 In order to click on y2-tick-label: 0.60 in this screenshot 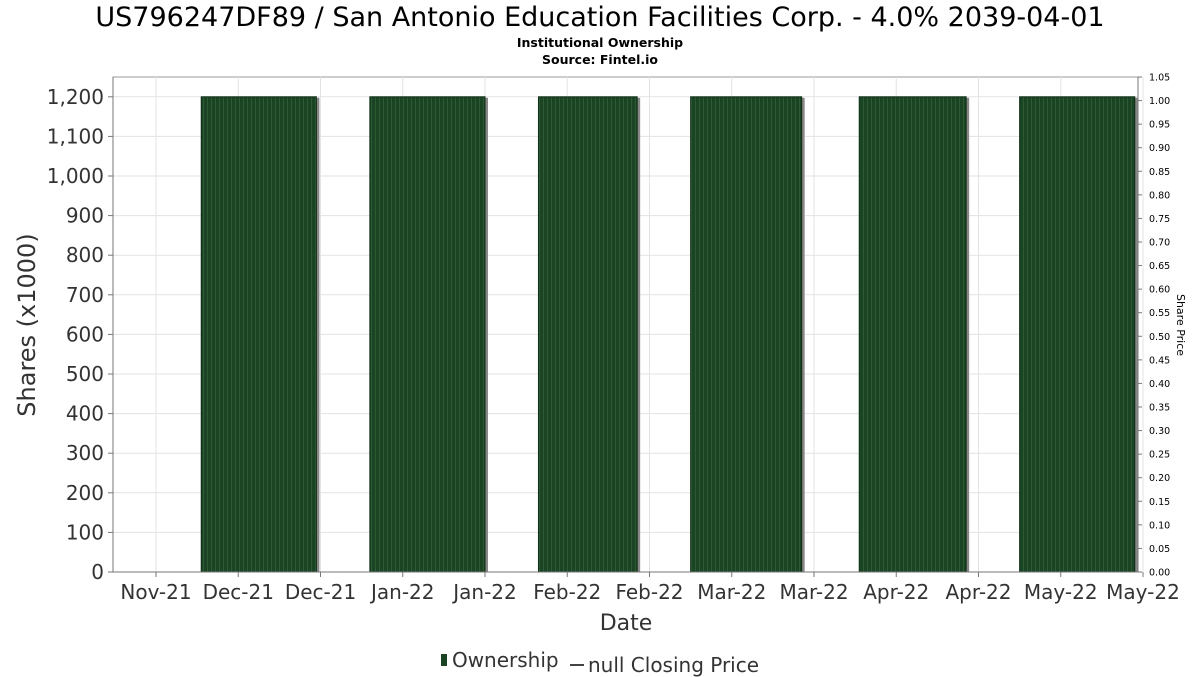, I will do `click(1159, 290)`.